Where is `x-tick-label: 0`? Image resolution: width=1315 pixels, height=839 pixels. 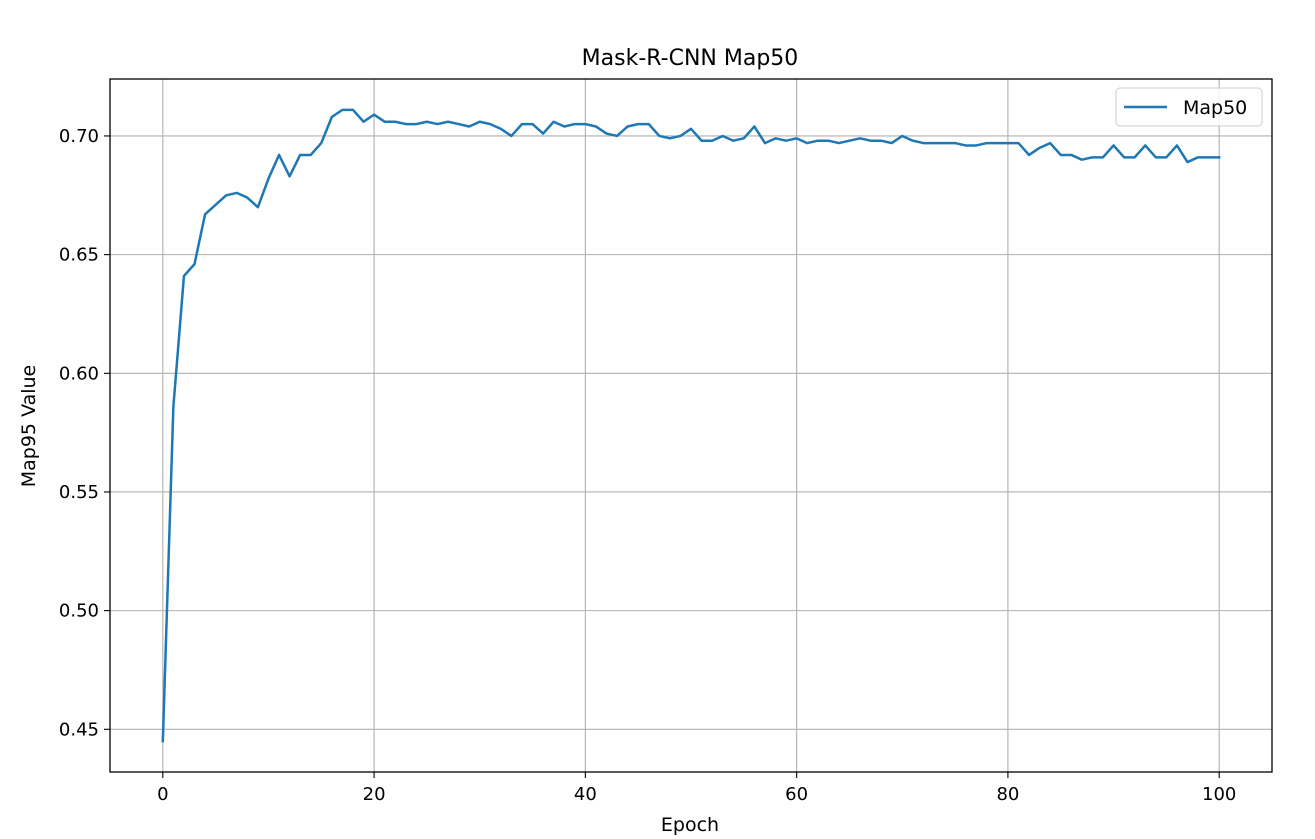 x-tick-label: 0 is located at coordinates (162, 794).